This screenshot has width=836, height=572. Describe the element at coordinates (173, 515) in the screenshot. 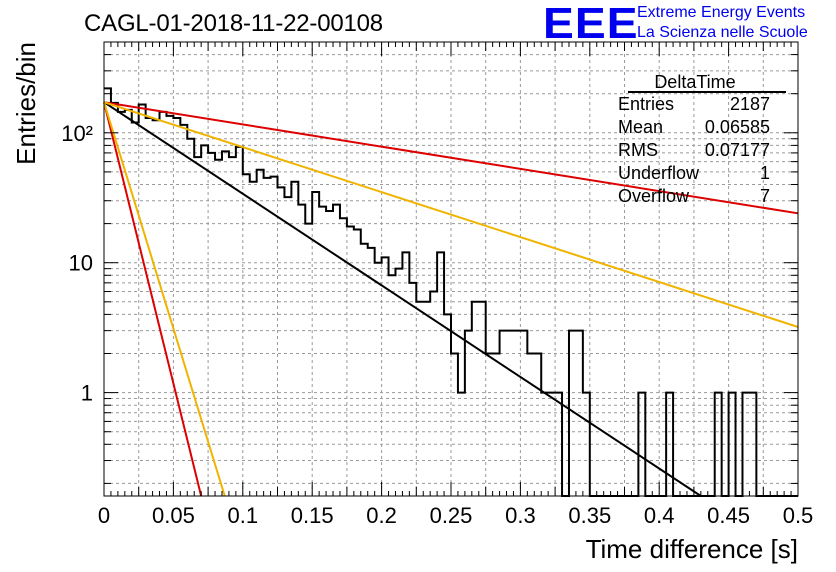

I see `x-tick-label: 0.05` at that location.